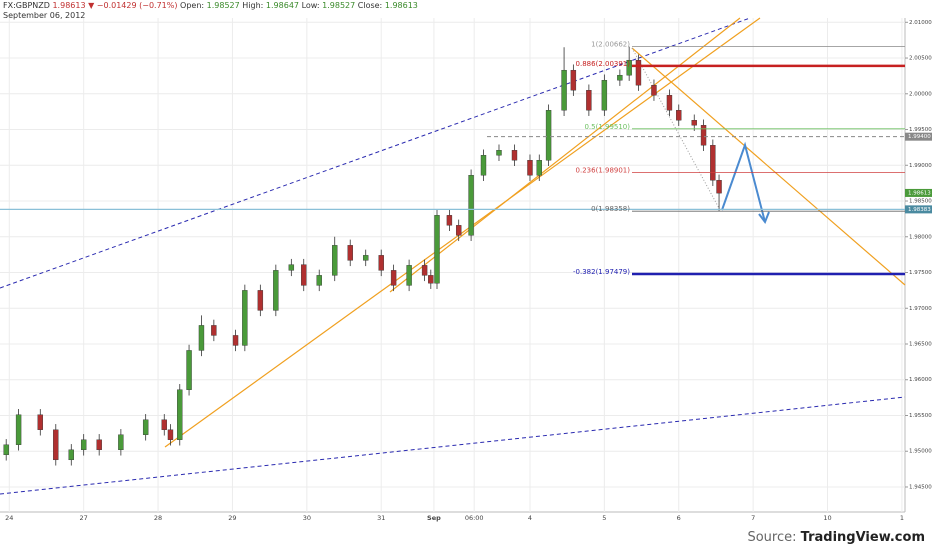  What do you see at coordinates (601, 272) in the screenshot?
I see `fib-label: -0.382(1.97479)` at bounding box center [601, 272].